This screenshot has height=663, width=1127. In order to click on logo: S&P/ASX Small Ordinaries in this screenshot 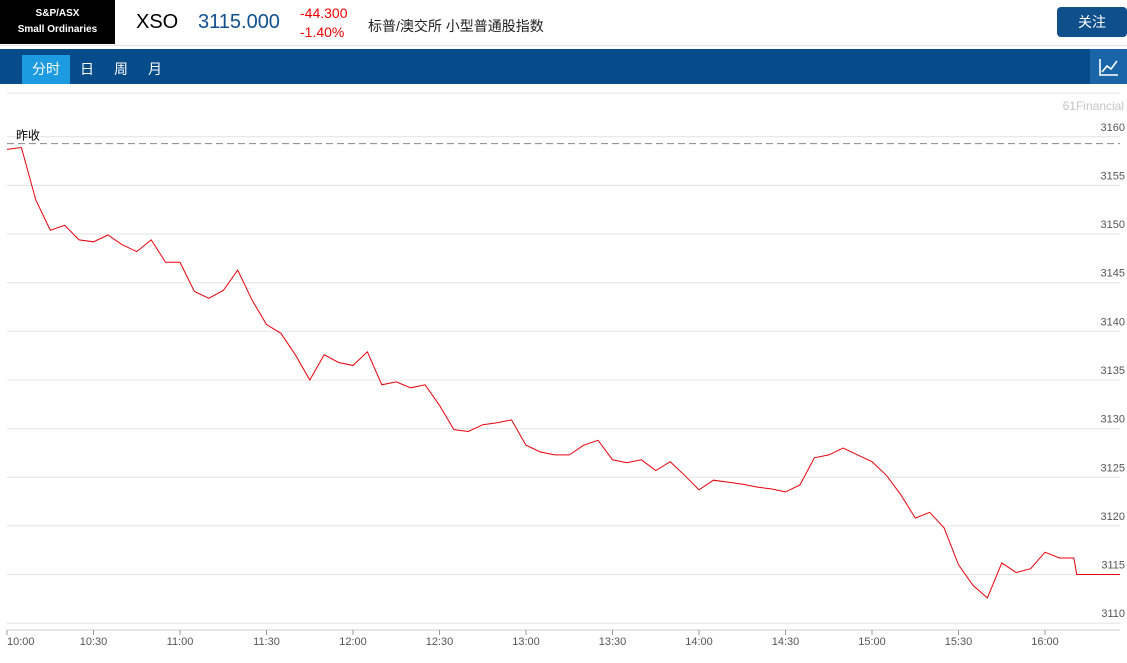, I will do `click(57, 22)`.